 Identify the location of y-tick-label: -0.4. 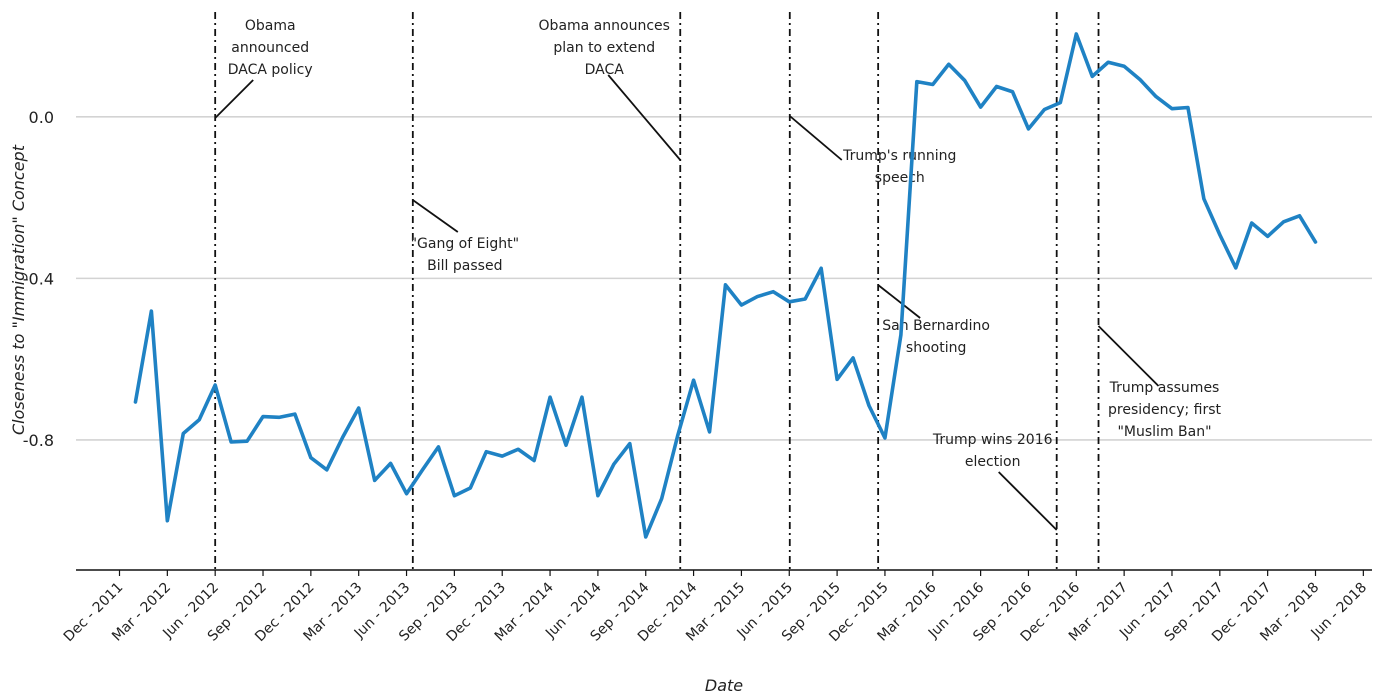
(38, 278).